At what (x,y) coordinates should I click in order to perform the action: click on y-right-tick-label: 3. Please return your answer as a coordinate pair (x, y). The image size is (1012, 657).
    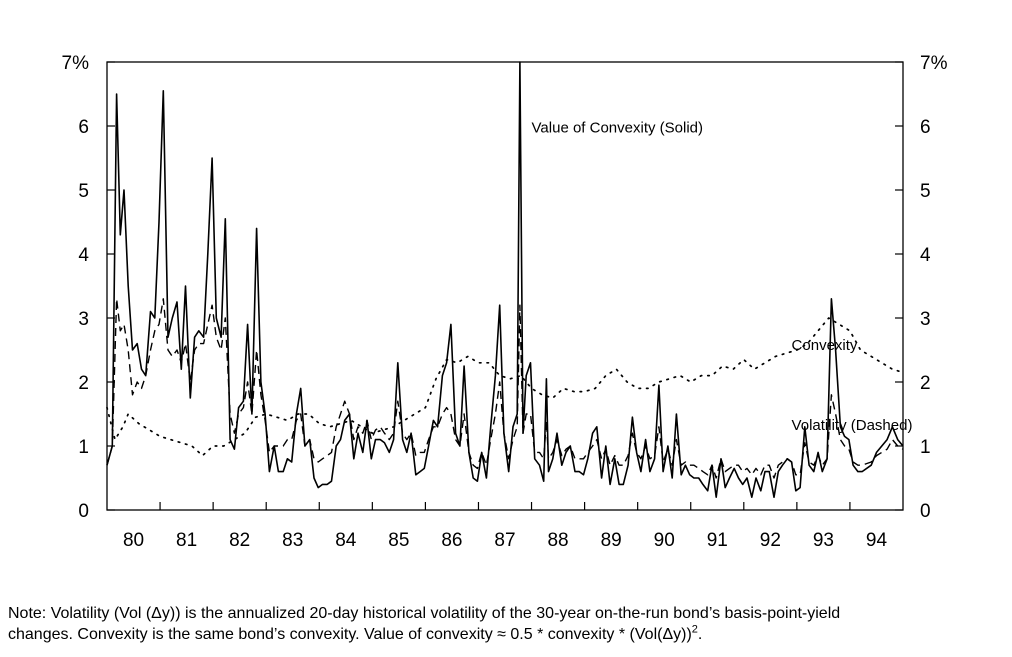
    Looking at the image, I should click on (925, 319).